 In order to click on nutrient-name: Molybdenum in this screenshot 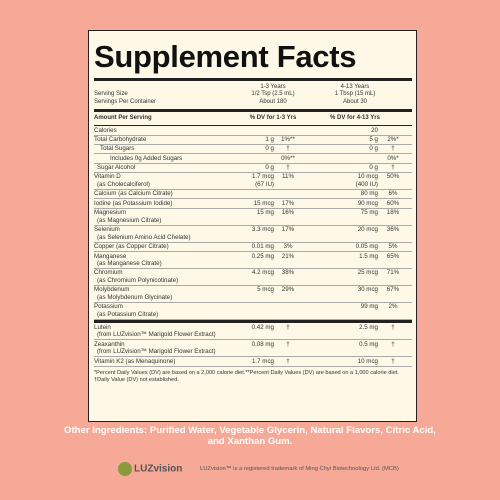, I will do `click(112, 290)`.